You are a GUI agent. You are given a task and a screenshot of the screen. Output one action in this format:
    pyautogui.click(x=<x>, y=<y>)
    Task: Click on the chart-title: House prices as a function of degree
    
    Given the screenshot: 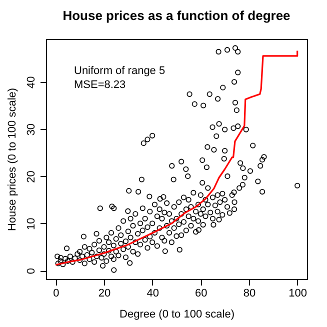 What is the action you would take?
    pyautogui.click(x=176, y=15)
    